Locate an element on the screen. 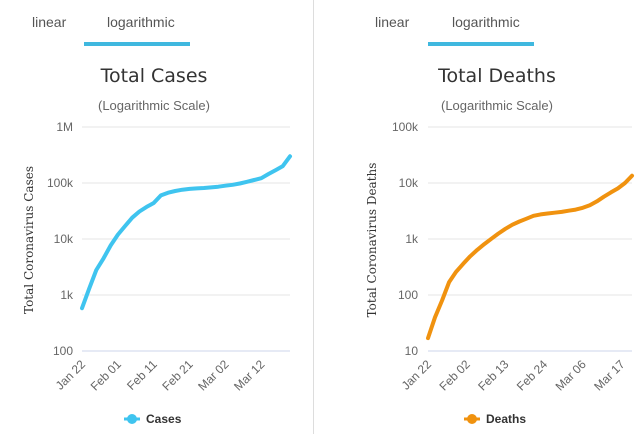 The image size is (640, 434). series-line-deaths is located at coordinates (530, 257).